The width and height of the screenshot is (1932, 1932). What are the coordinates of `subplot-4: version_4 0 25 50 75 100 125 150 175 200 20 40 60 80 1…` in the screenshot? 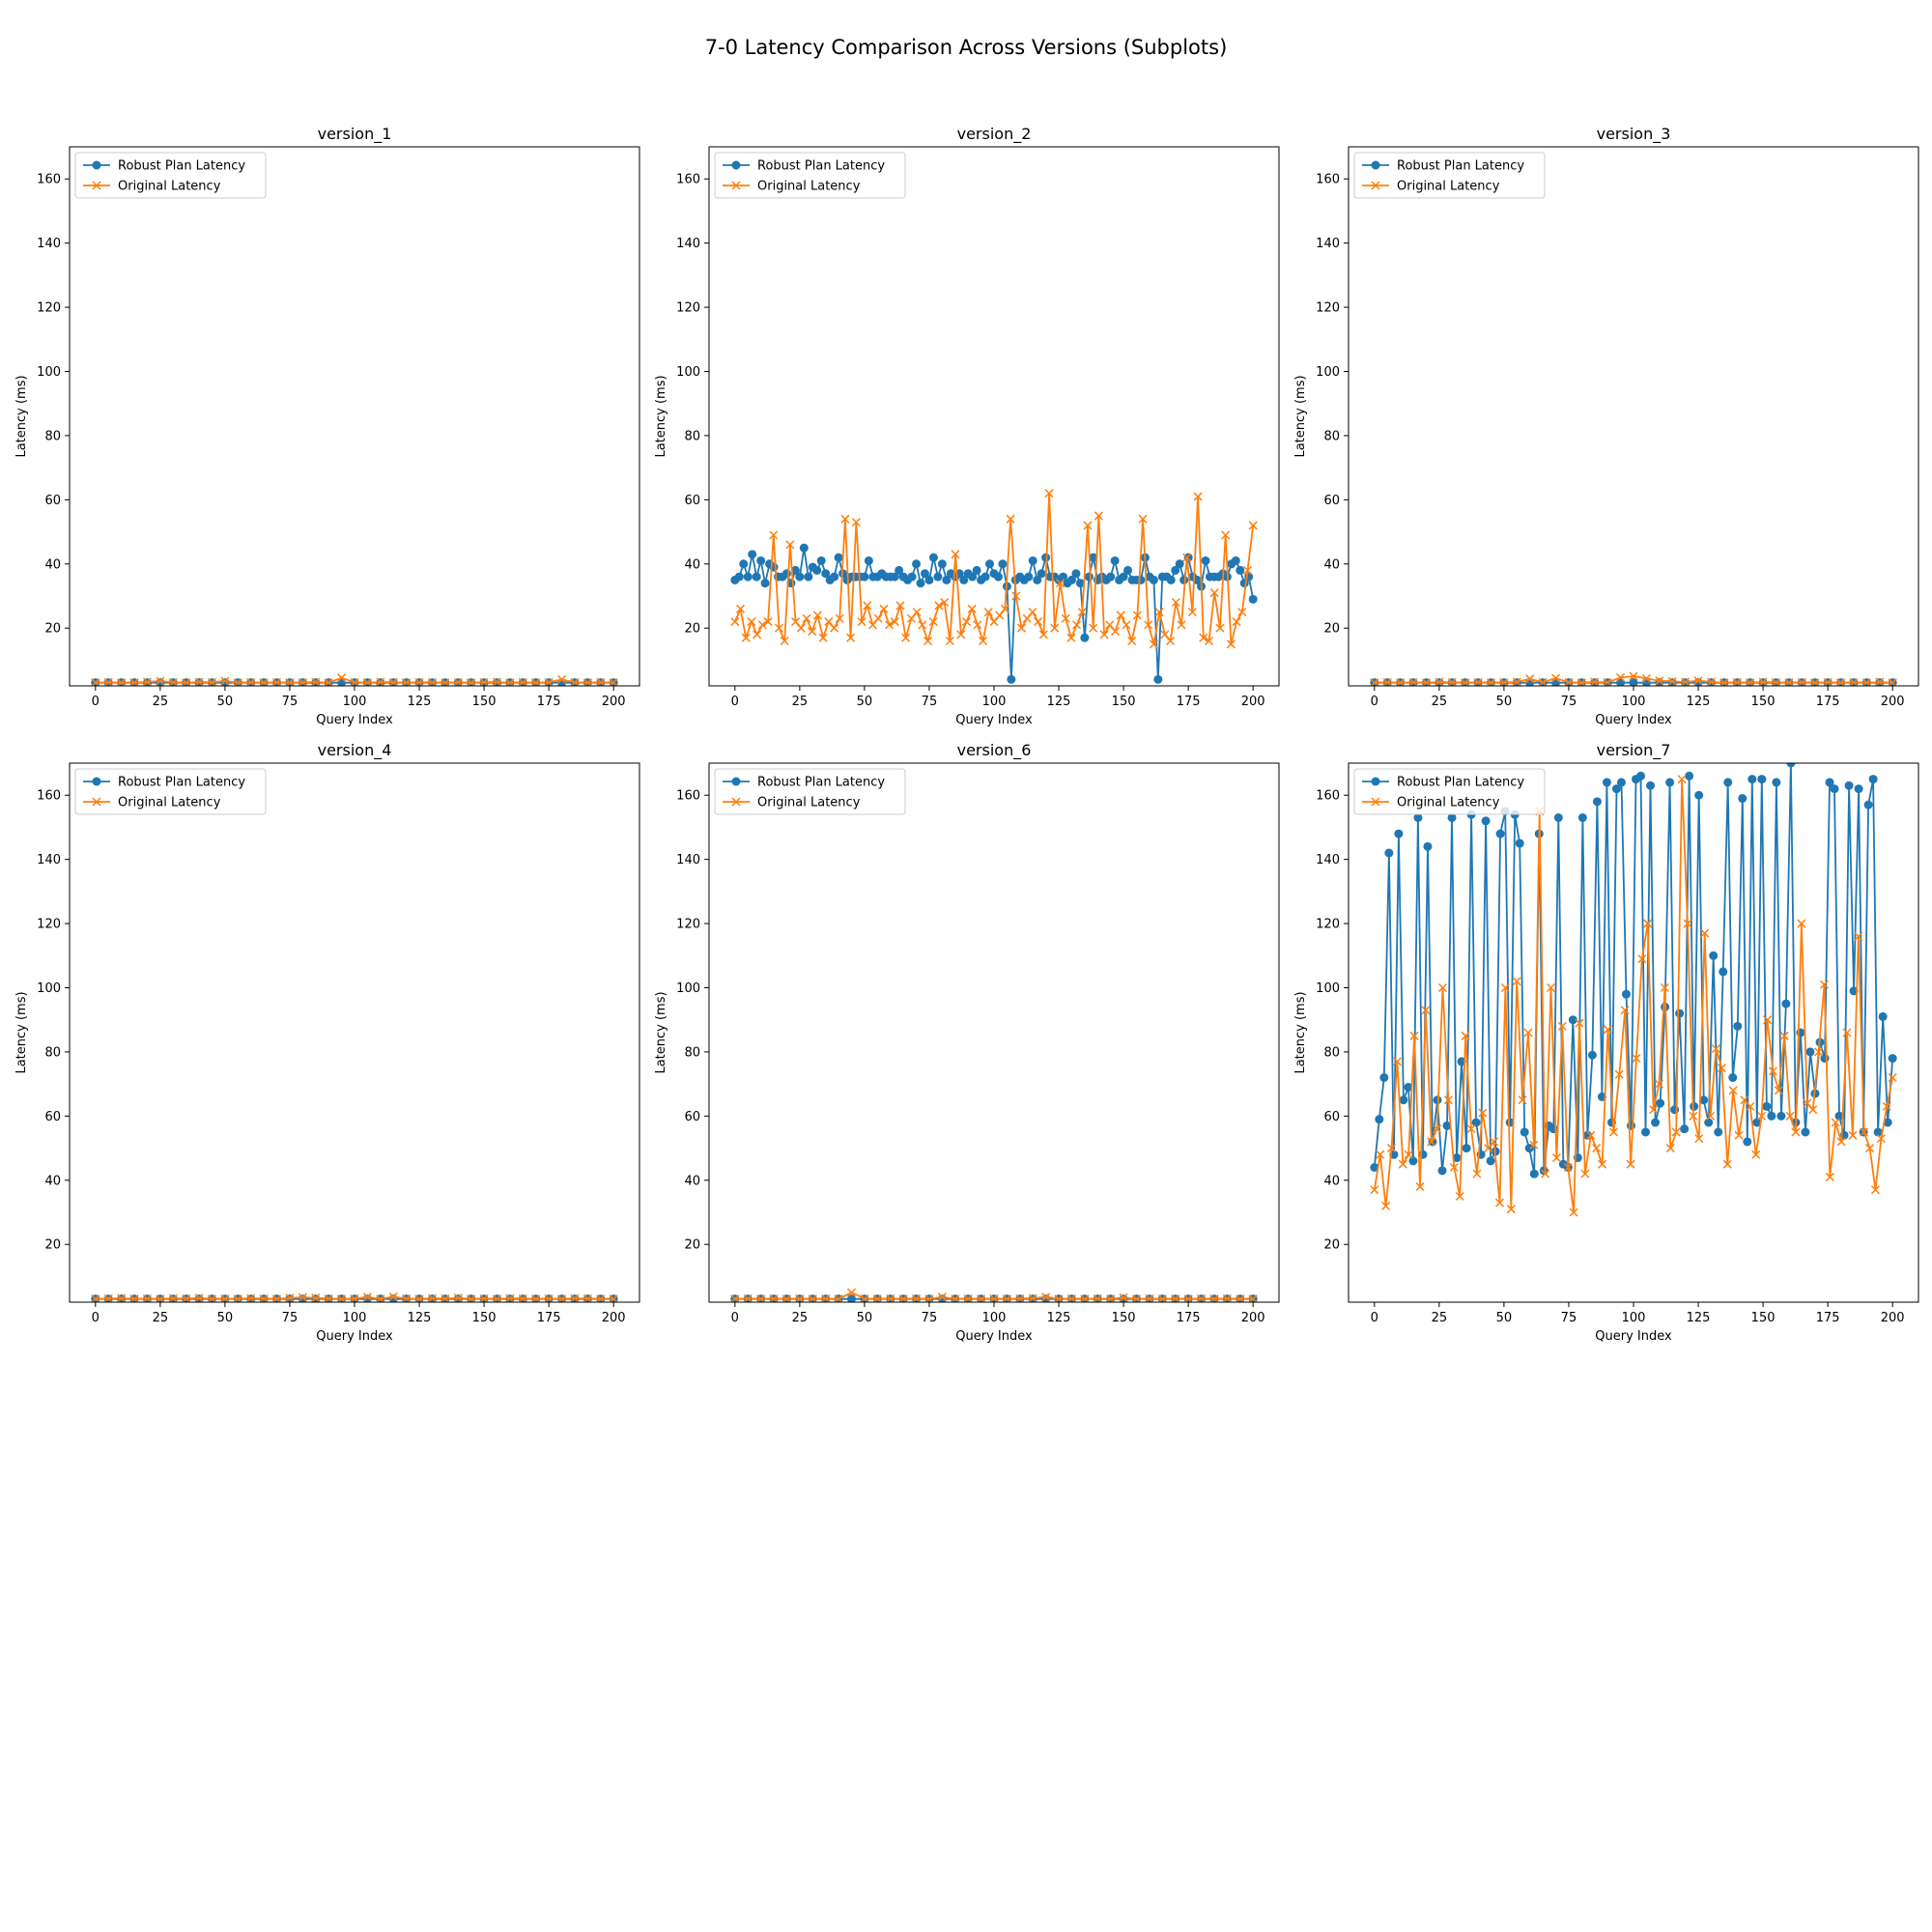 It's located at (327, 1042).